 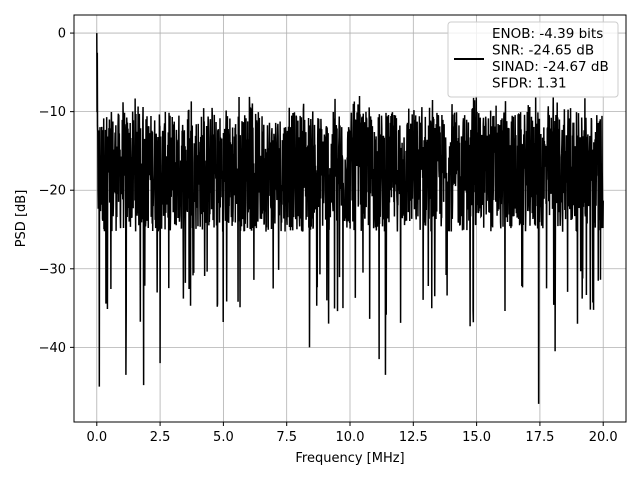 I want to click on y-tick-label: −40, so click(x=52, y=348).